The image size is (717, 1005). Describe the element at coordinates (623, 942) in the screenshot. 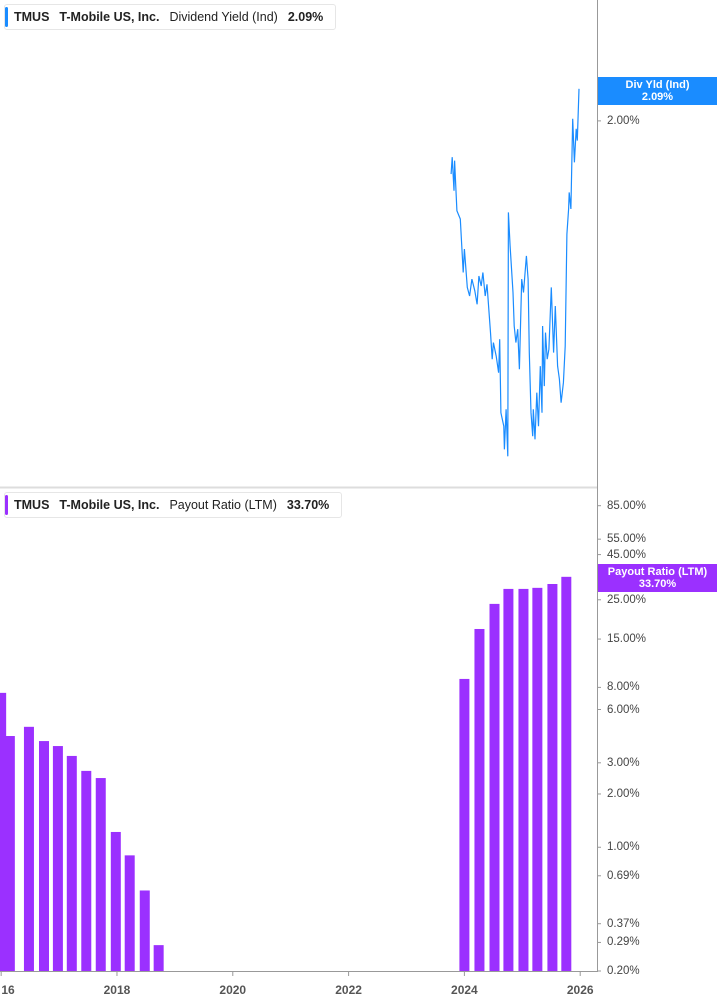

I see `payout-y-tick-label: 0.29%` at that location.